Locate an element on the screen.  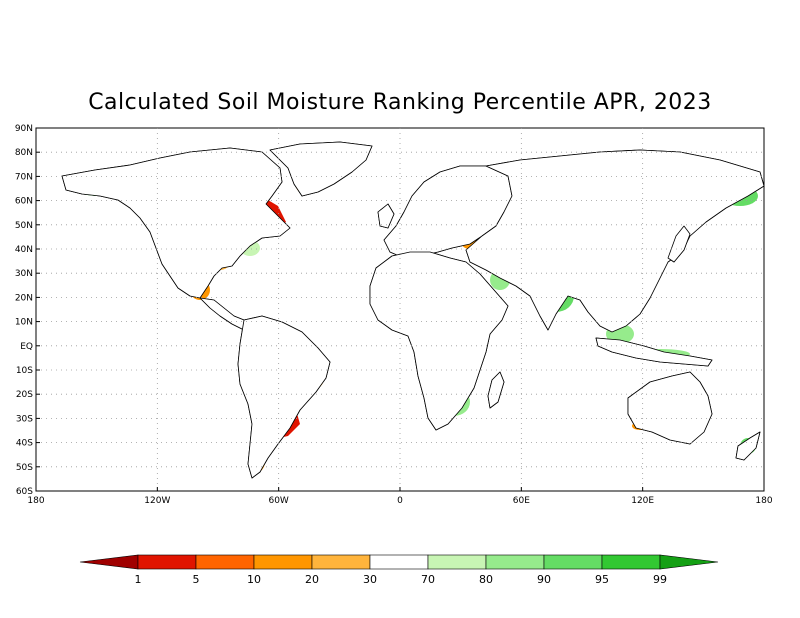
lon-tick-label: 120E is located at coordinates (642, 501).